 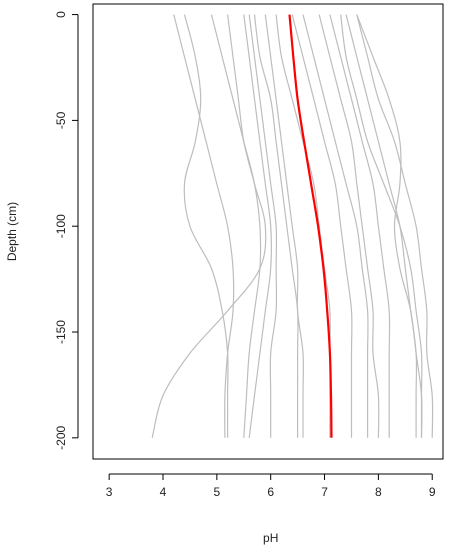 What do you see at coordinates (61, 332) in the screenshot?
I see `y-tick-label: -150` at bounding box center [61, 332].